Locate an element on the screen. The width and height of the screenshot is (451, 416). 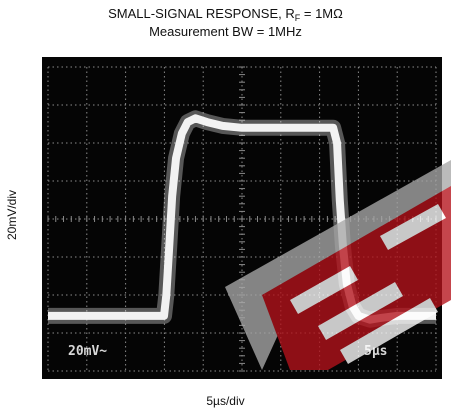
y-axis-label: 20mV/div is located at coordinates (12, 215).